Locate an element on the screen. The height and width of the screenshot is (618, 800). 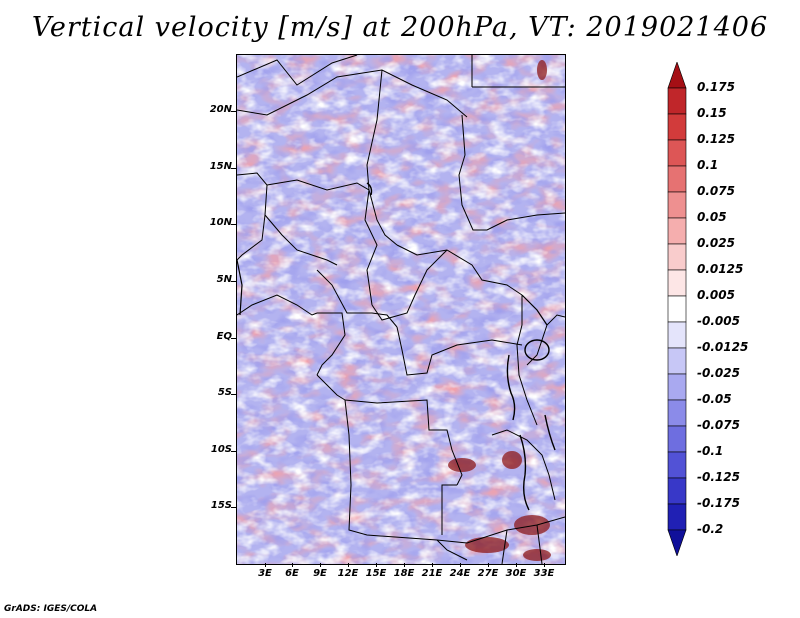
colorbar-label: 0.175 is located at coordinates (716, 87).